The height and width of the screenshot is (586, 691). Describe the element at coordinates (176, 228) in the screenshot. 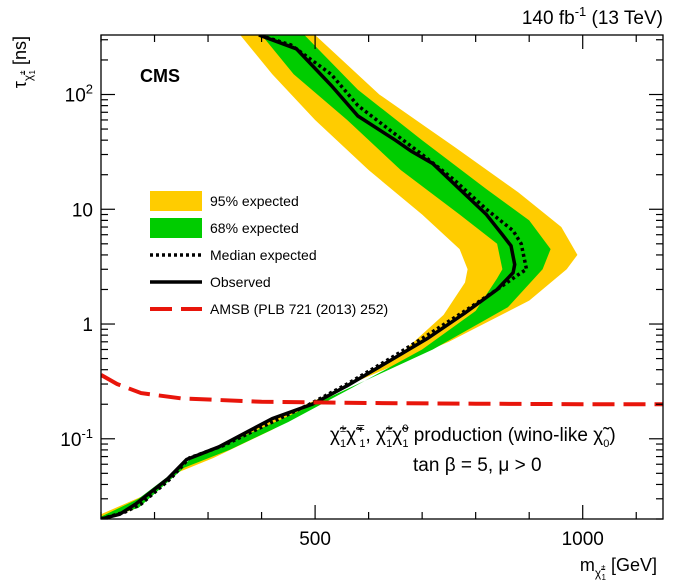

I see `legend-swatch-68-expected` at that location.